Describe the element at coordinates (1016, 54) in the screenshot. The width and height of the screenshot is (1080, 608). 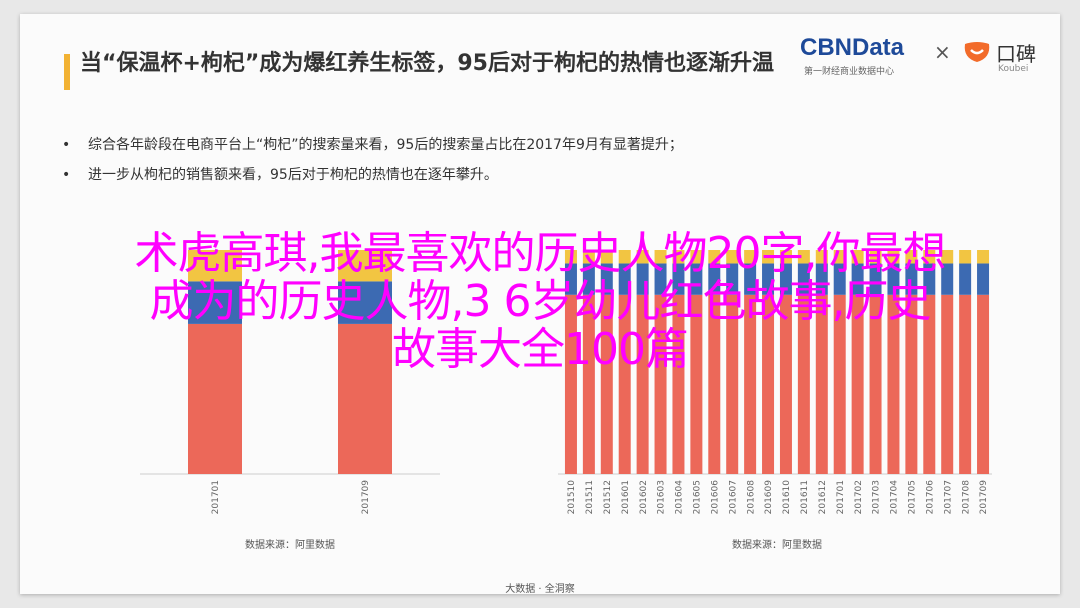
I see `koubei-name: 口碑` at that location.